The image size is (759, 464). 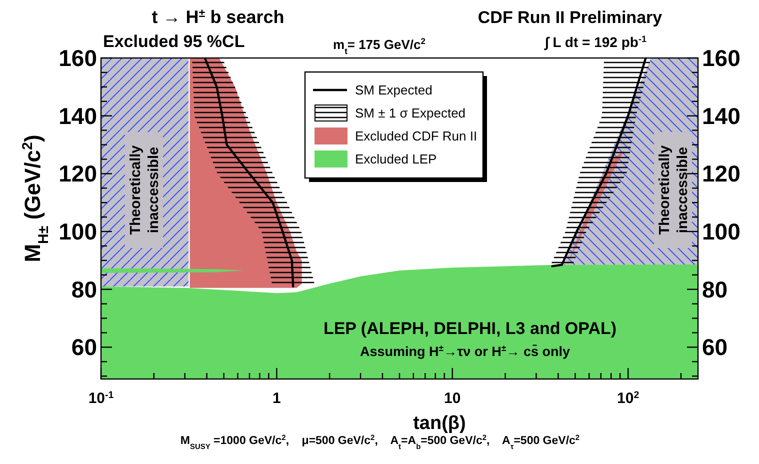 I want to click on y2-tick-label: 120, so click(x=721, y=173).